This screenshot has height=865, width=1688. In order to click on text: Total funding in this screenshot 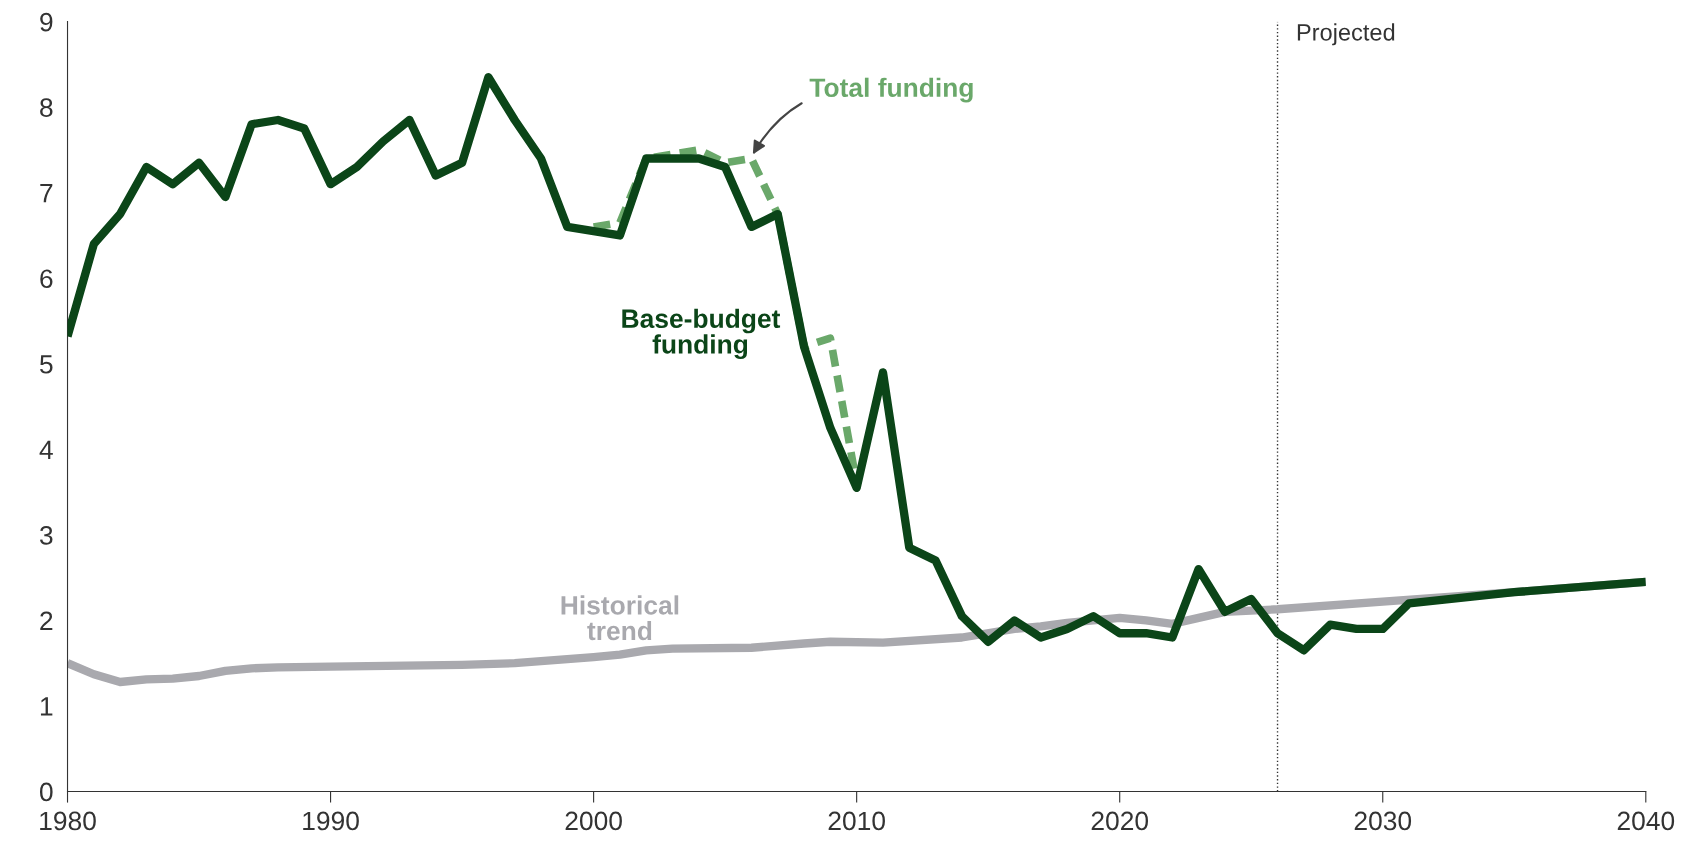, I will do `click(891, 90)`.